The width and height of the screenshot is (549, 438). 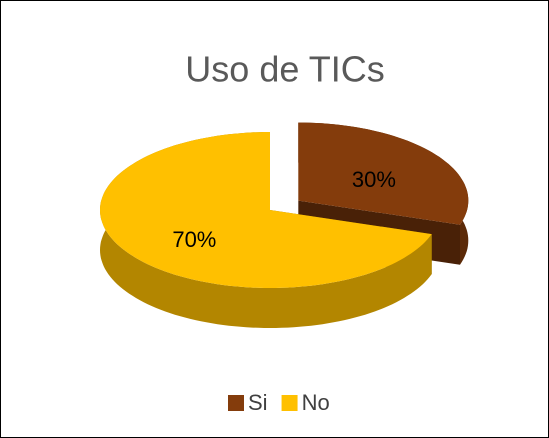 What do you see at coordinates (316, 402) in the screenshot?
I see `legend-label: No` at bounding box center [316, 402].